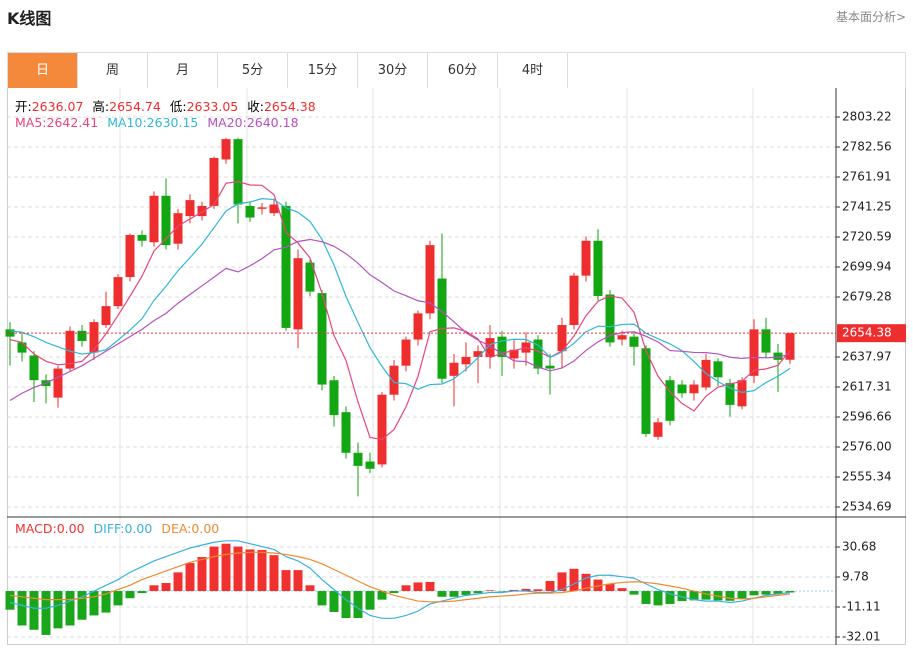 The width and height of the screenshot is (913, 648). What do you see at coordinates (867, 357) in the screenshot?
I see `y-tick-label: 2637.97` at bounding box center [867, 357].